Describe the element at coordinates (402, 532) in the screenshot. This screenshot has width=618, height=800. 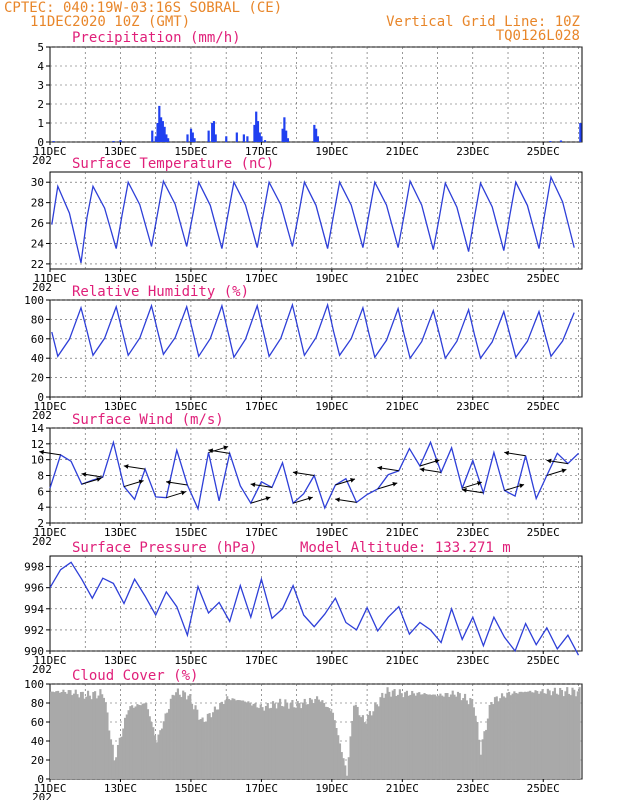
I see `wind-xtick-label: 21DEC` at that location.